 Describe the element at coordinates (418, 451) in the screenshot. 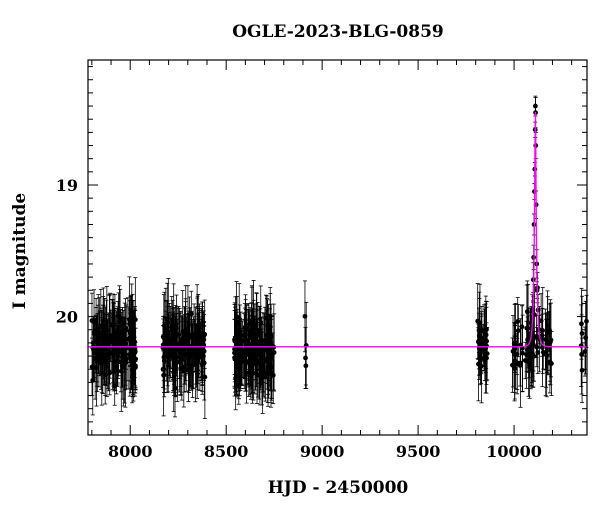

I see `x-tick-label: 9500` at that location.